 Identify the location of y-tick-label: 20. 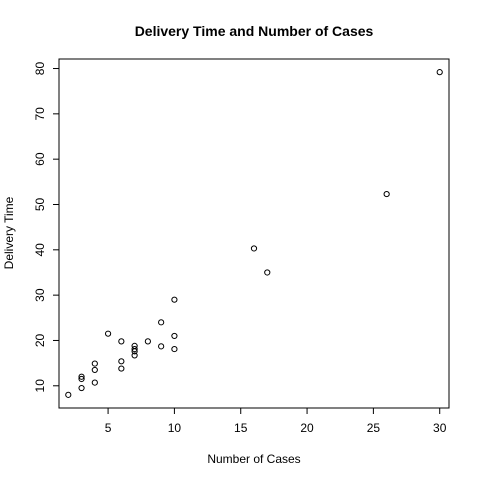
(40, 340).